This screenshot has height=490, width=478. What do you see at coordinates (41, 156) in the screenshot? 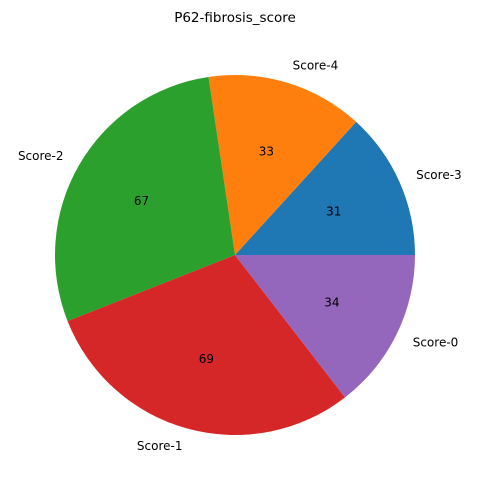
I see `slice-category-label: Score-2` at bounding box center [41, 156].